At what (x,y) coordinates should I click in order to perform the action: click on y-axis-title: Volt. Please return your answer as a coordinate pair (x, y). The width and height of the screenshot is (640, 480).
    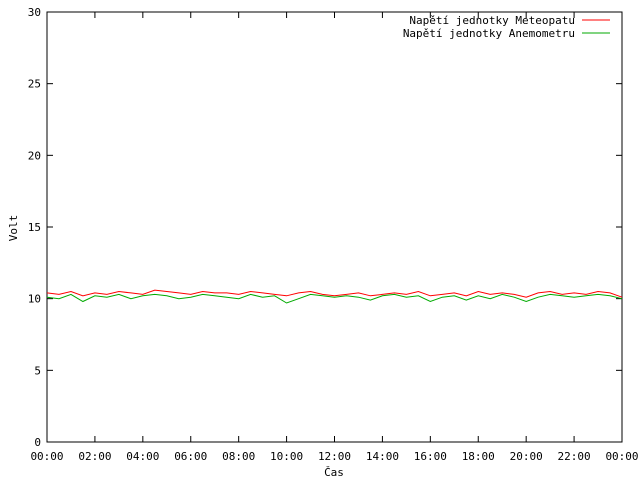
    Looking at the image, I should click on (13, 228).